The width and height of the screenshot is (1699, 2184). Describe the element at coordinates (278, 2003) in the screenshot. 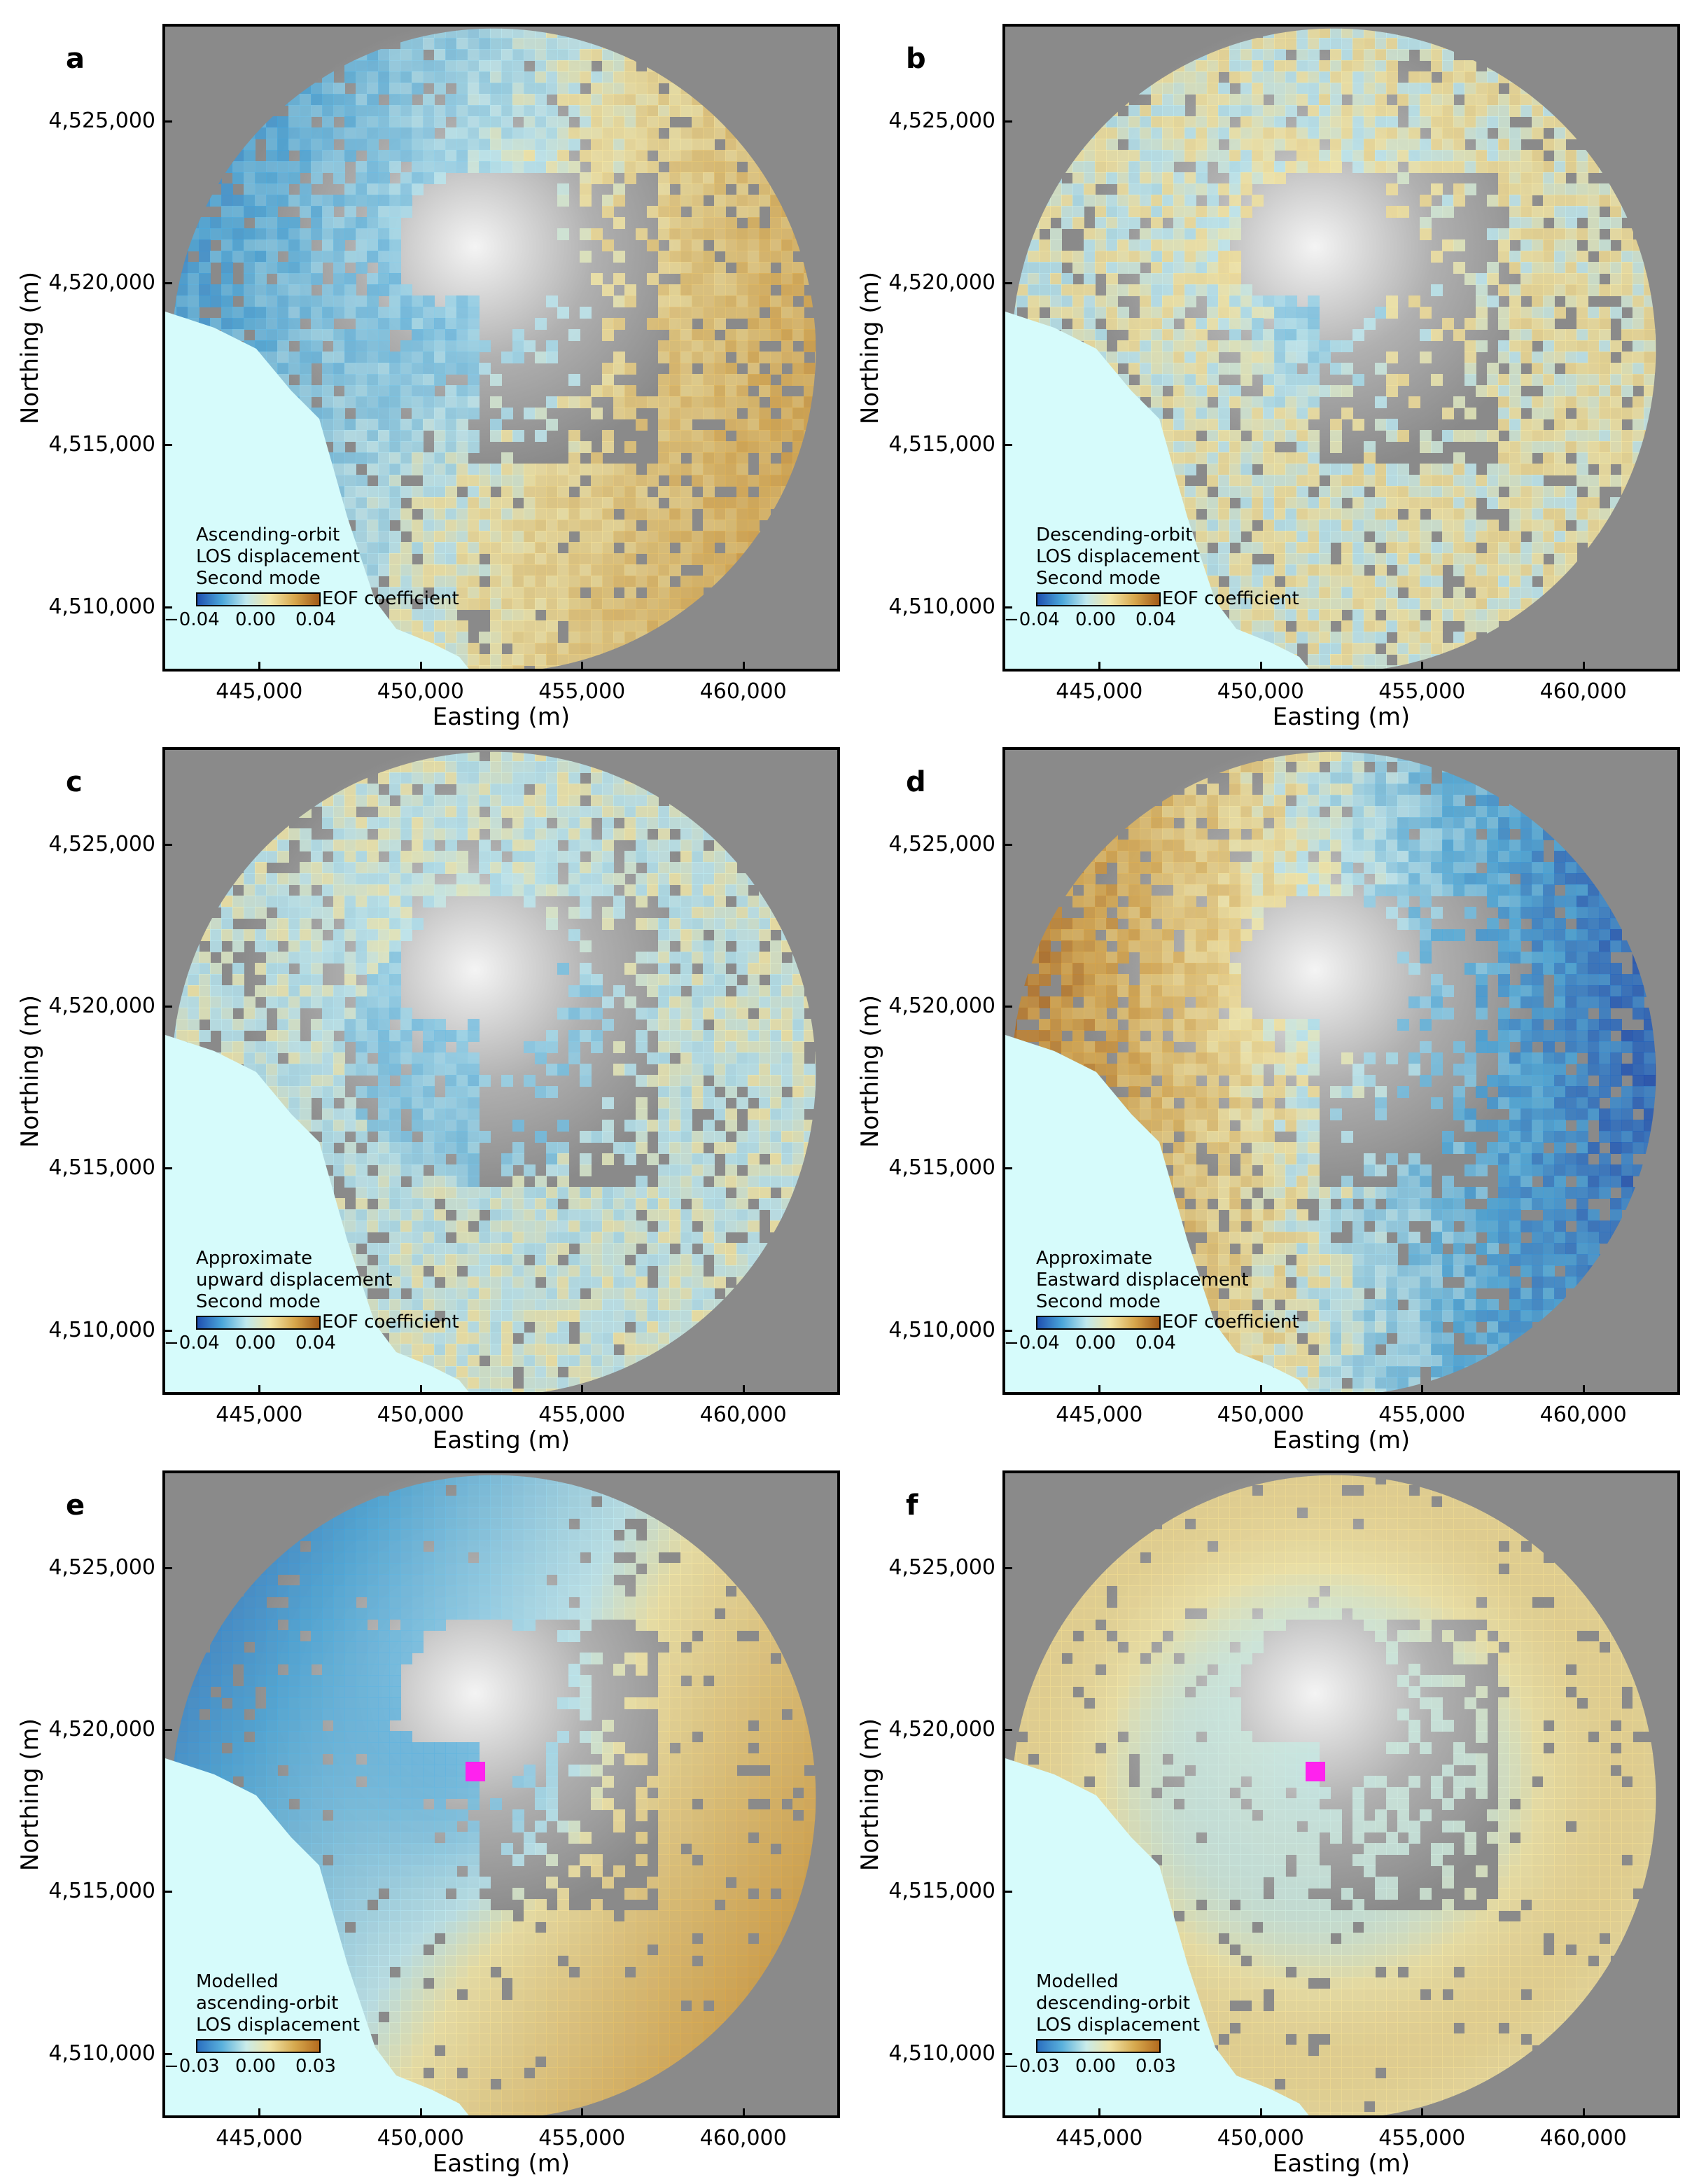

I see `legend: Modelled ascending-orbit LOS displacement` at that location.